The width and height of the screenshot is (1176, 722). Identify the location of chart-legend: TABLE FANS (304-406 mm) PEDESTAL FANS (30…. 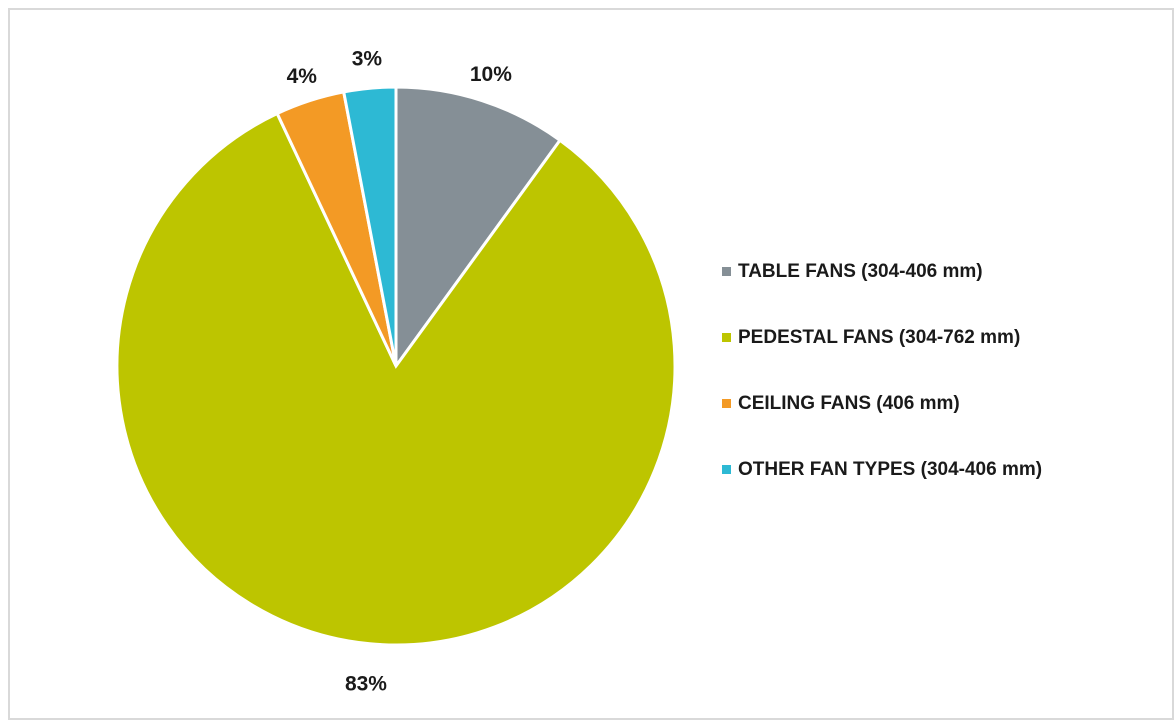
(882, 370).